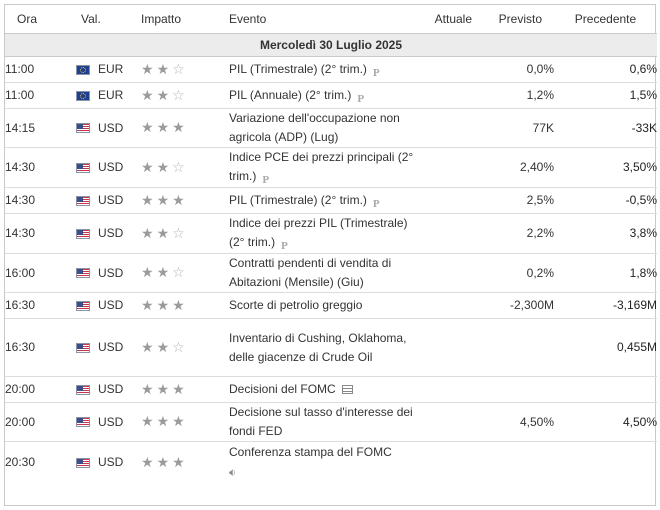 This screenshot has width=660, height=510. I want to click on event-row: 20:30 USD ★★★ Conferenza stampa del FOMC 🔉︎, so click(331, 463).